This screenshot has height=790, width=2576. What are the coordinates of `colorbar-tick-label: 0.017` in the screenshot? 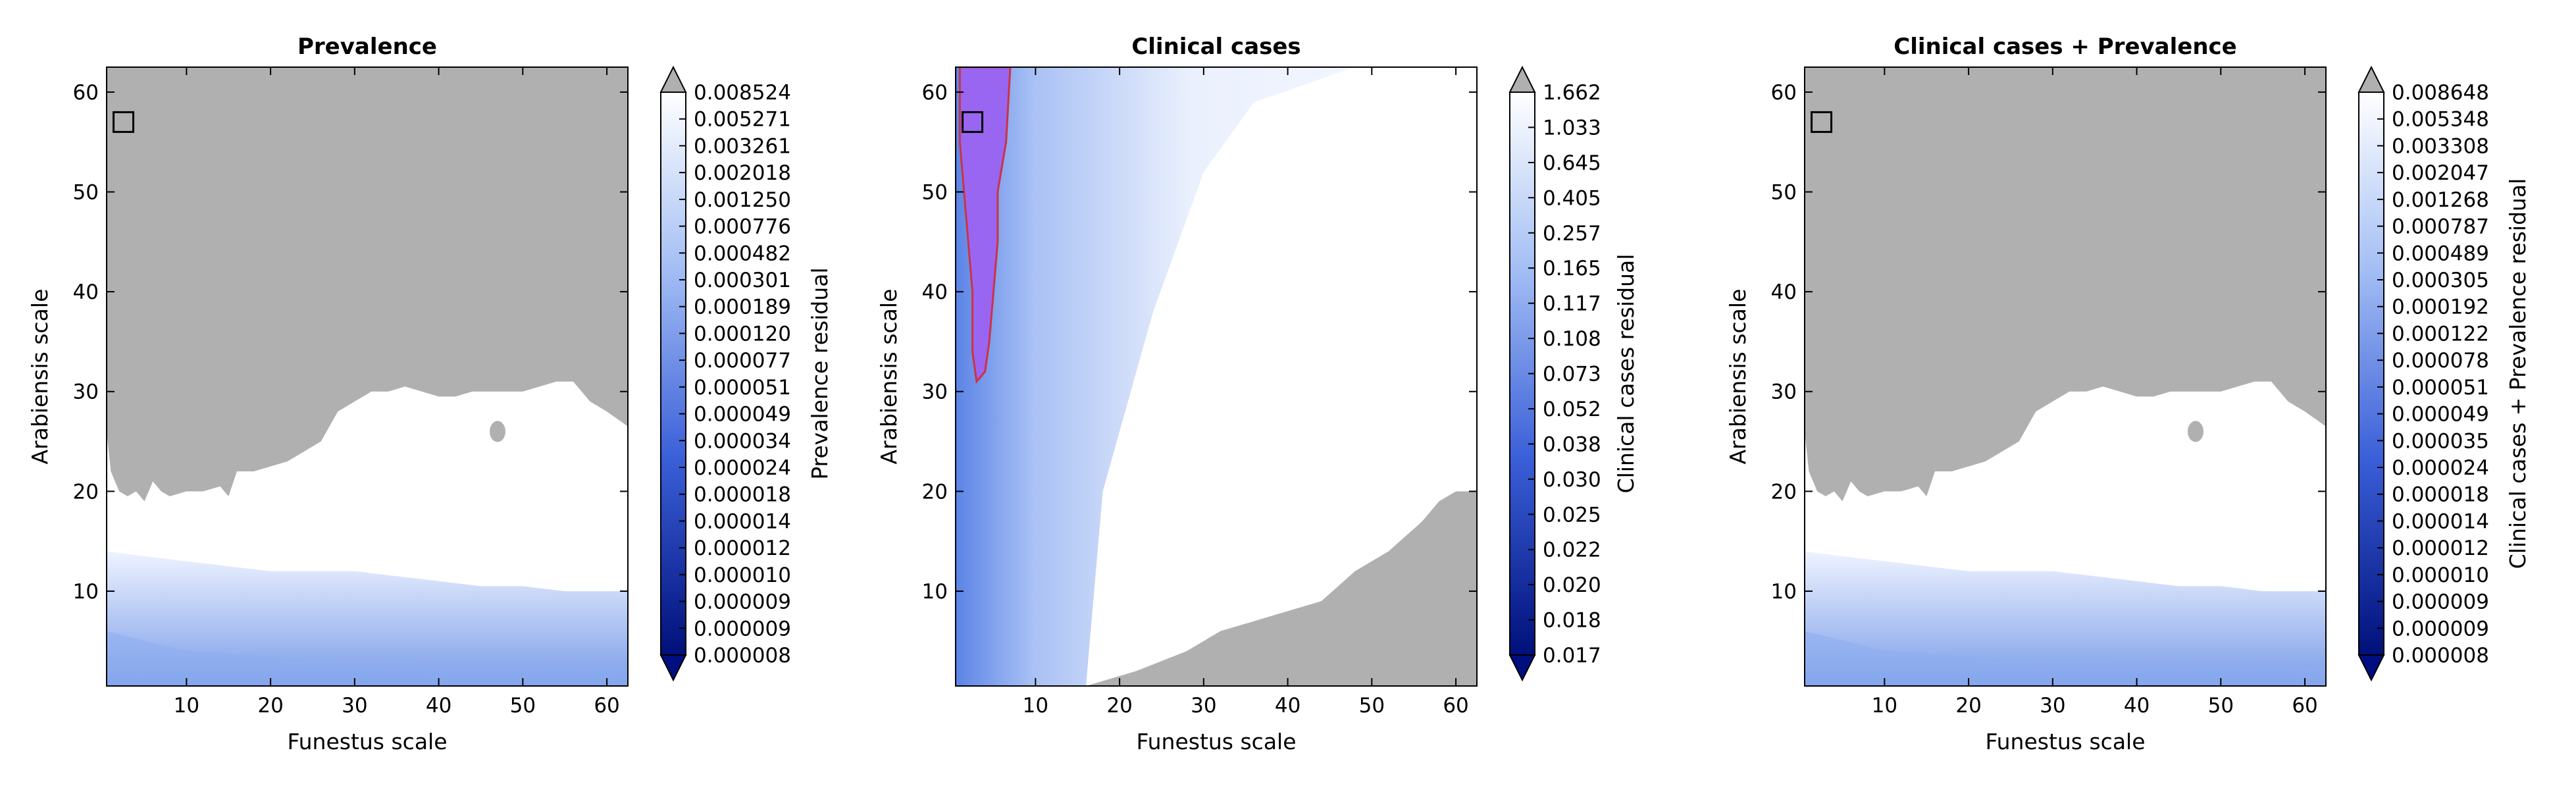 It's located at (1572, 656).